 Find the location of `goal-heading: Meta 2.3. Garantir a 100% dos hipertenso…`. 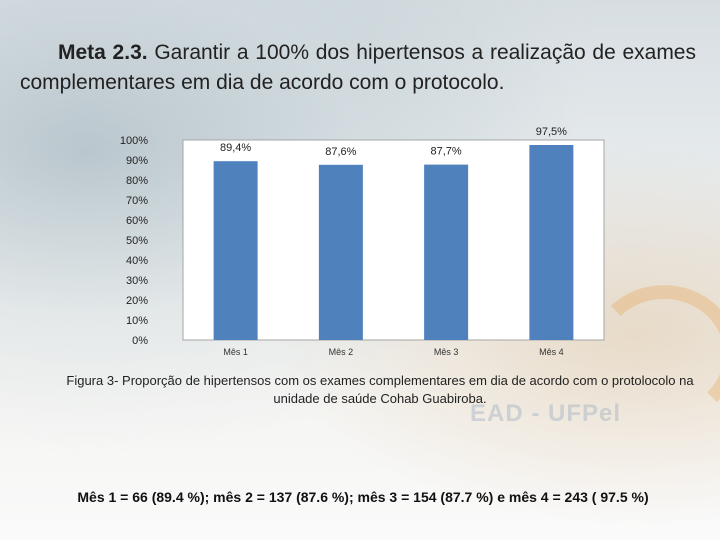

goal-heading: Meta 2.3. Garantir a 100% dos hipertenso… is located at coordinates (358, 68).